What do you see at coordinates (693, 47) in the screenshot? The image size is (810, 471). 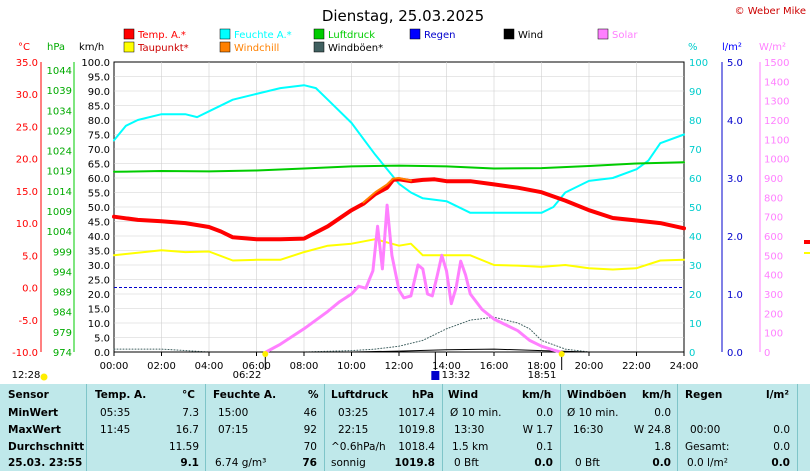 I see `humidity-unit-label: %` at bounding box center [693, 47].